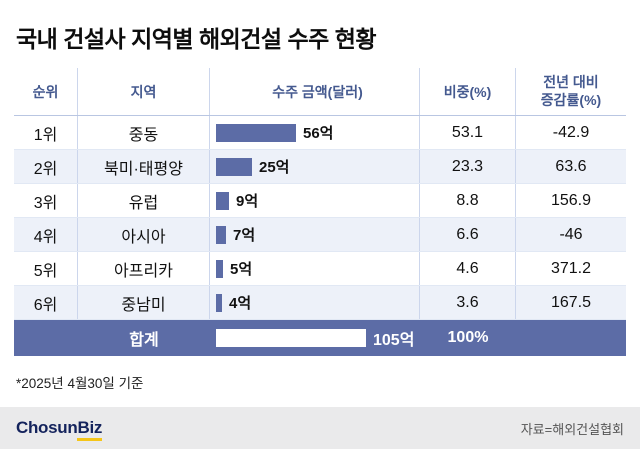 The height and width of the screenshot is (449, 640). I want to click on source-credit: 자료=해외건설협회, so click(572, 429).